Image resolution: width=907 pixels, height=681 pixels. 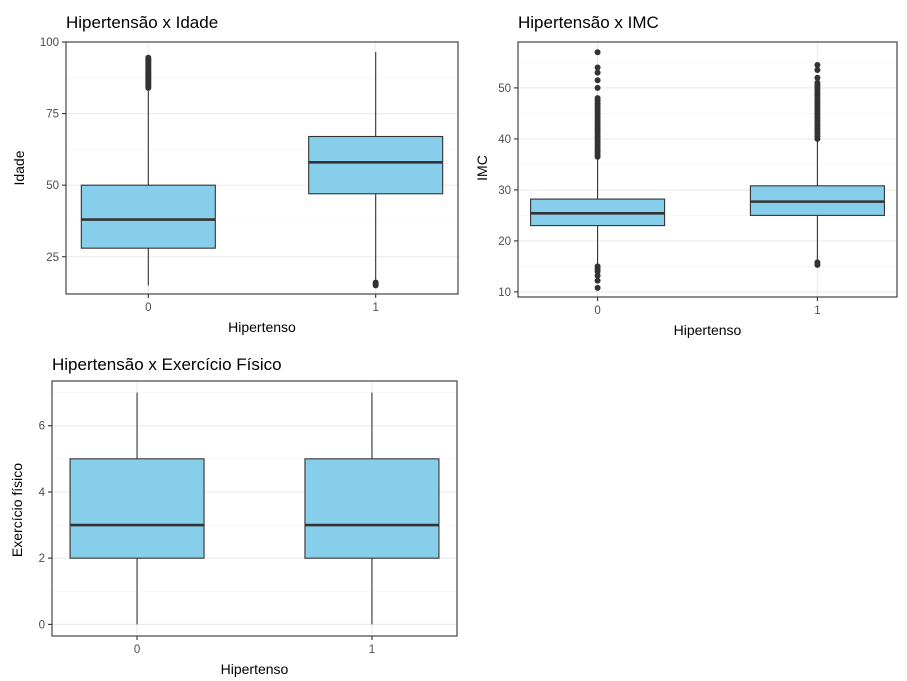 I want to click on y-tick-label: 20, so click(x=504, y=242).